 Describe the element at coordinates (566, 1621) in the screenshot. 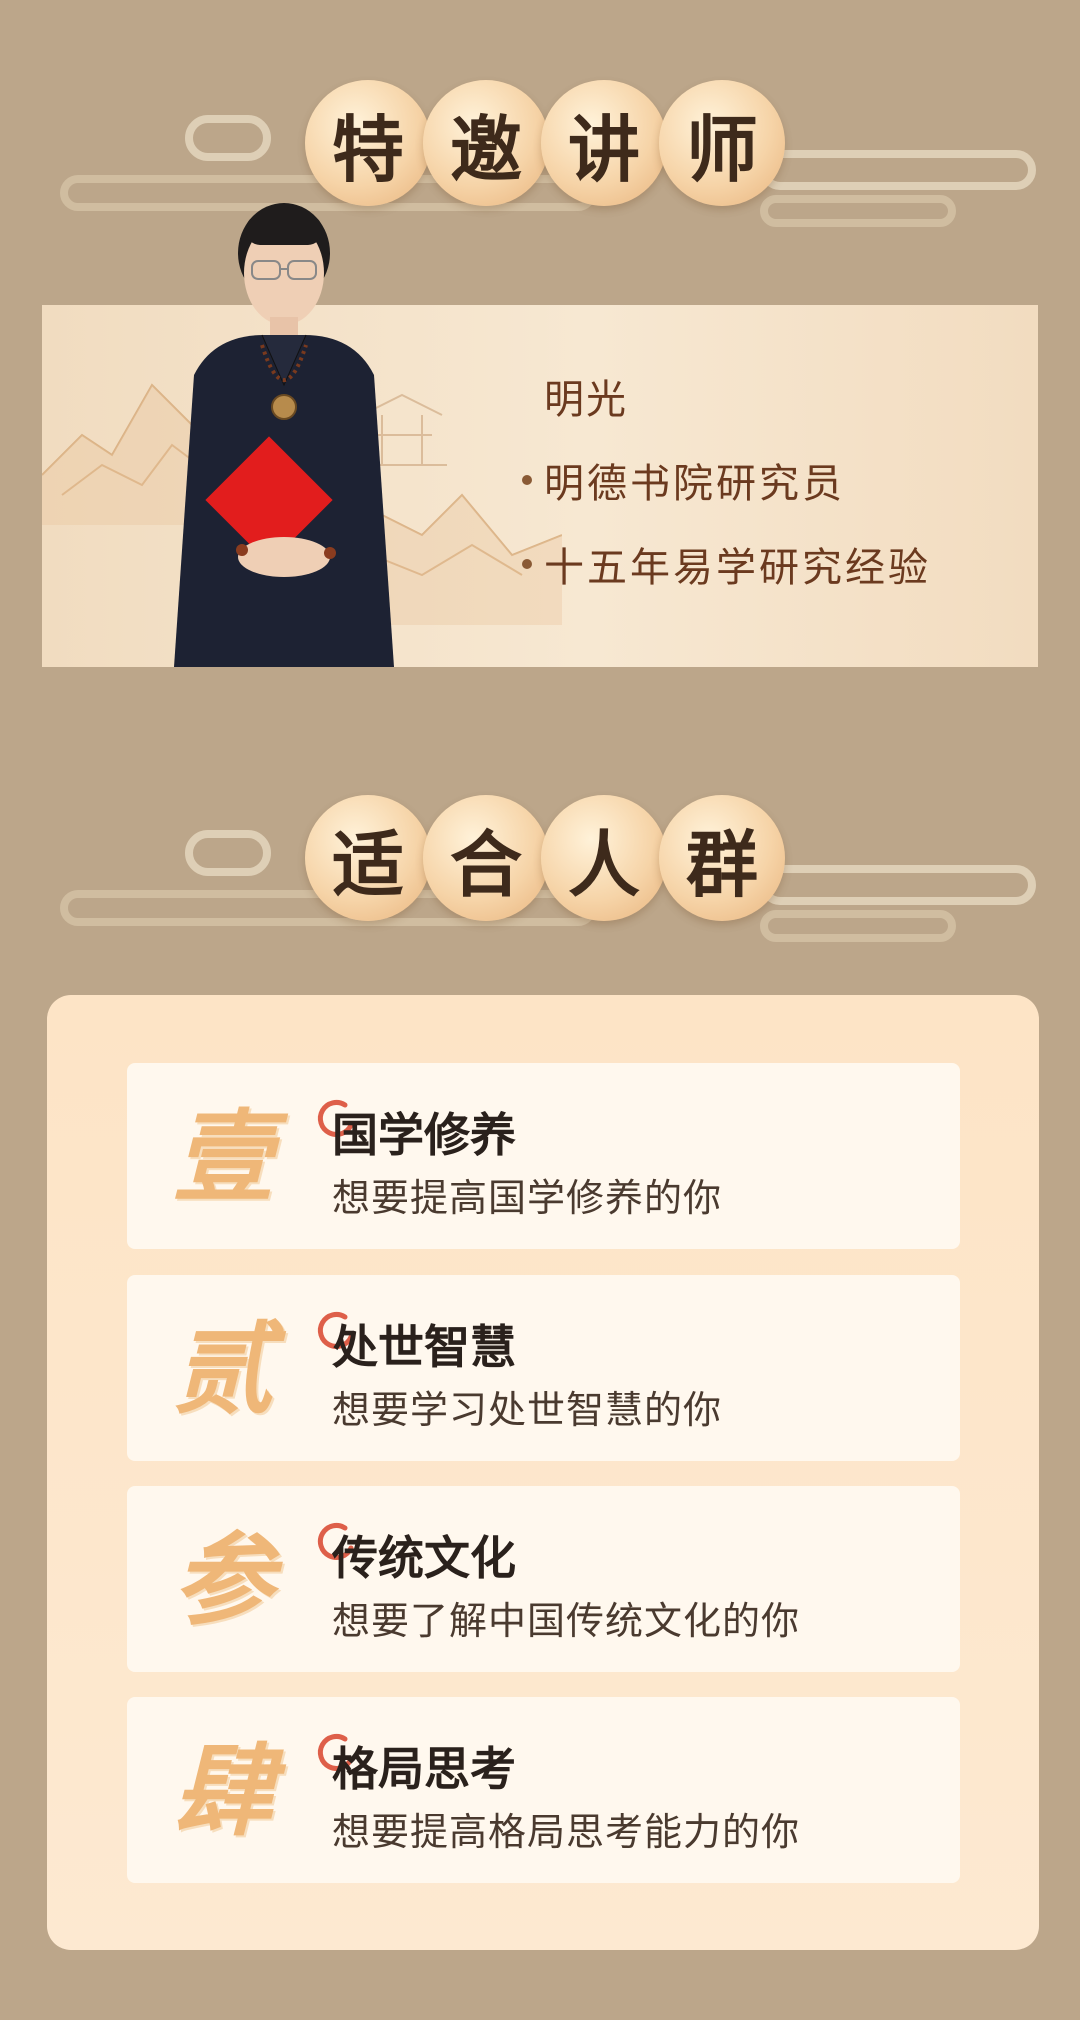

I see `item-desc: 想要了解中国传统文化的你` at that location.